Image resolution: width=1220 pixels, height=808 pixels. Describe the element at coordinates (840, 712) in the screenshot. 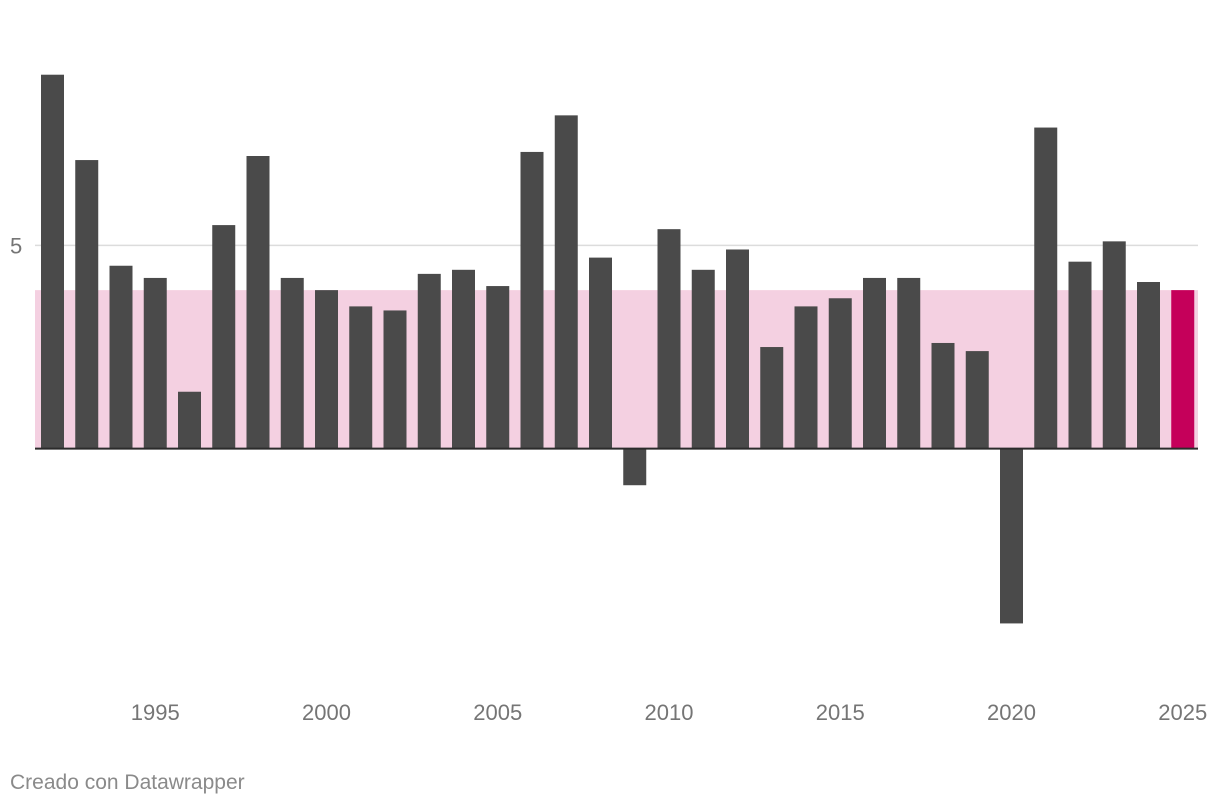

I see `x-tick-label-2015: 2015` at that location.